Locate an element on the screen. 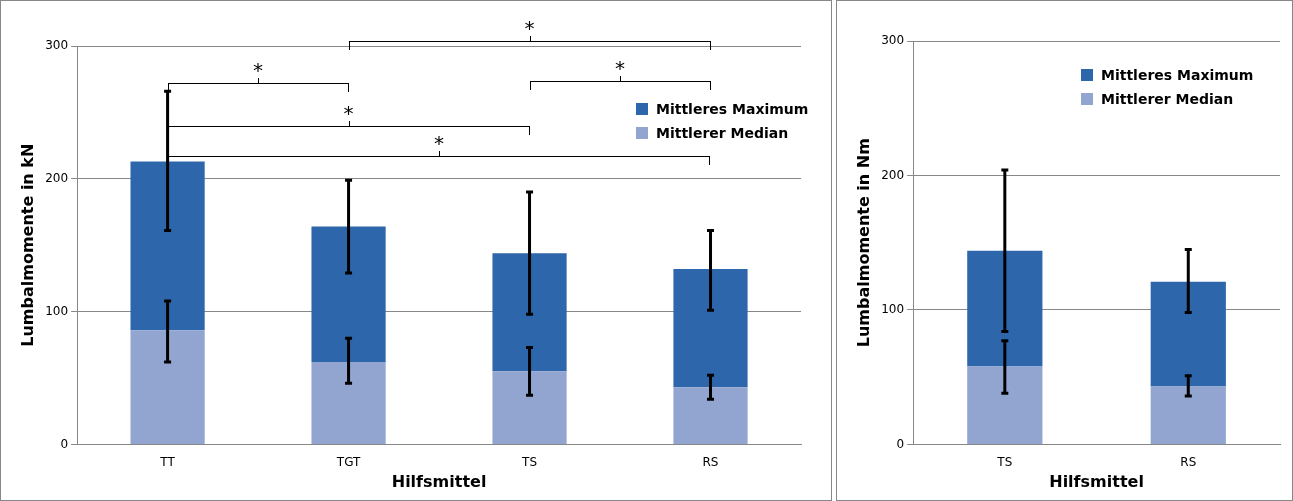  x-tick-label: TGT is located at coordinates (348, 461).